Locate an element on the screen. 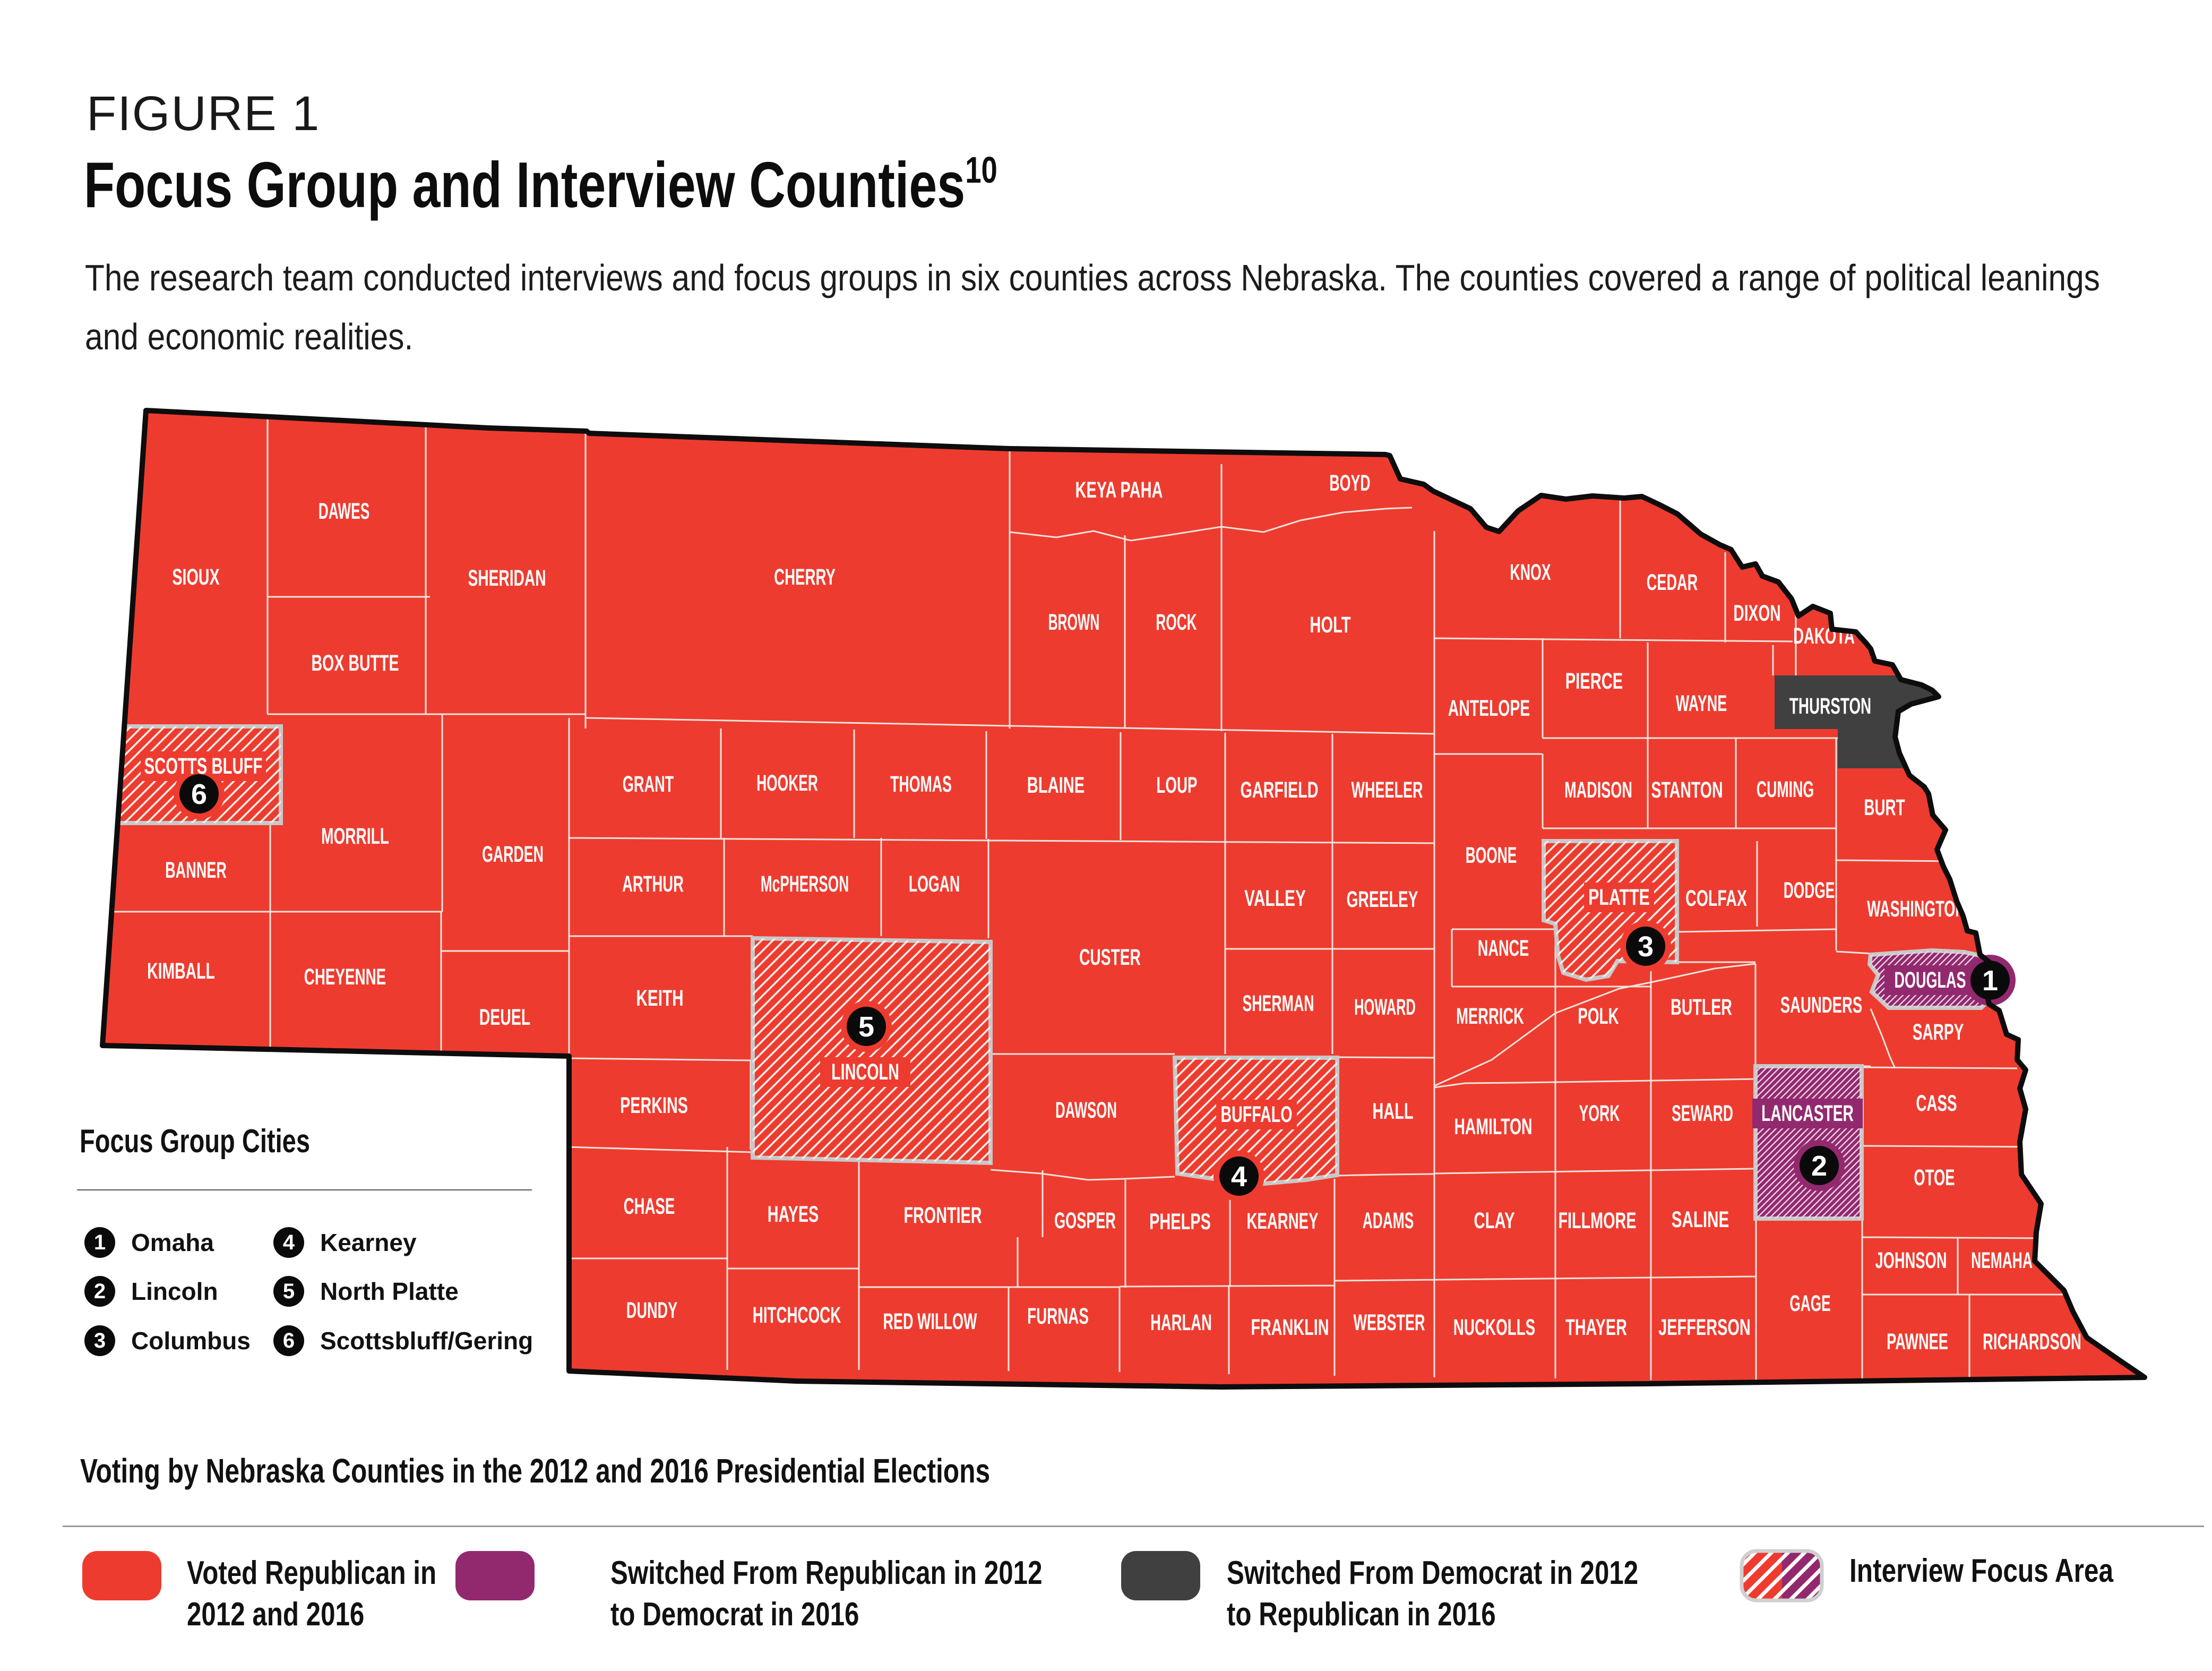 This screenshot has width=2212, height=1671. svg-text: JOHNSON is located at coordinates (1911, 1260).